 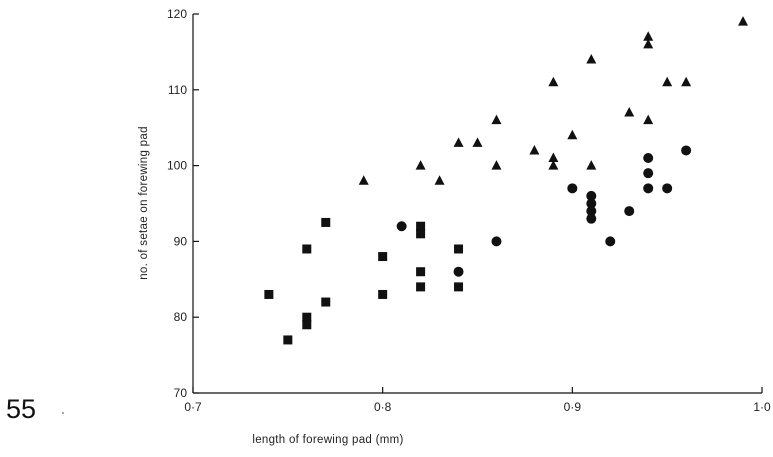 I want to click on y-tick-label: 120, so click(x=177, y=14).